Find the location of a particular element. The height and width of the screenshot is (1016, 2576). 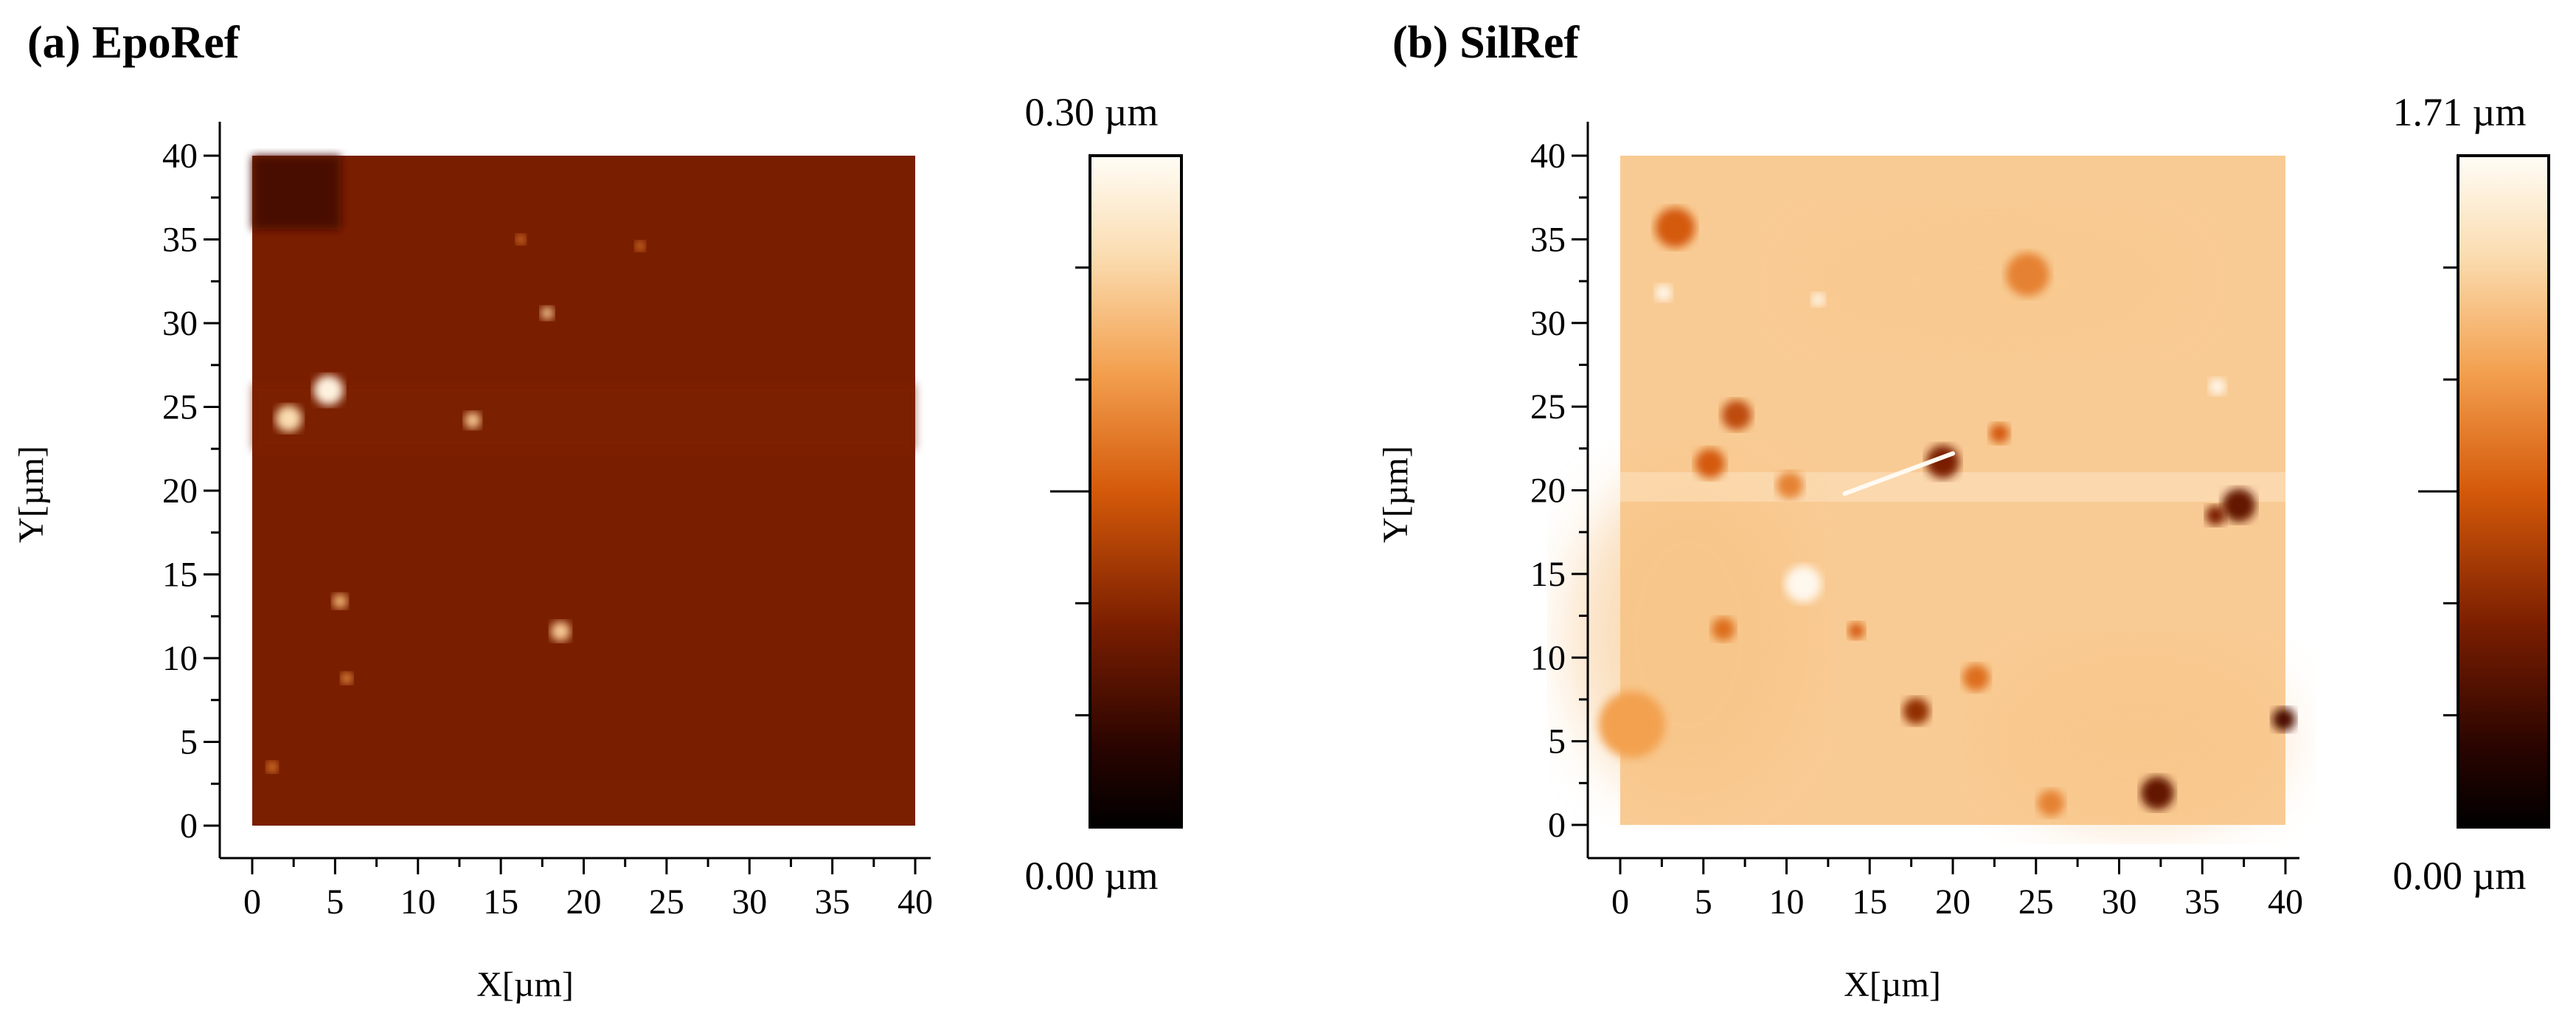

panel-a-y-tick-label: 40 is located at coordinates (180, 156).